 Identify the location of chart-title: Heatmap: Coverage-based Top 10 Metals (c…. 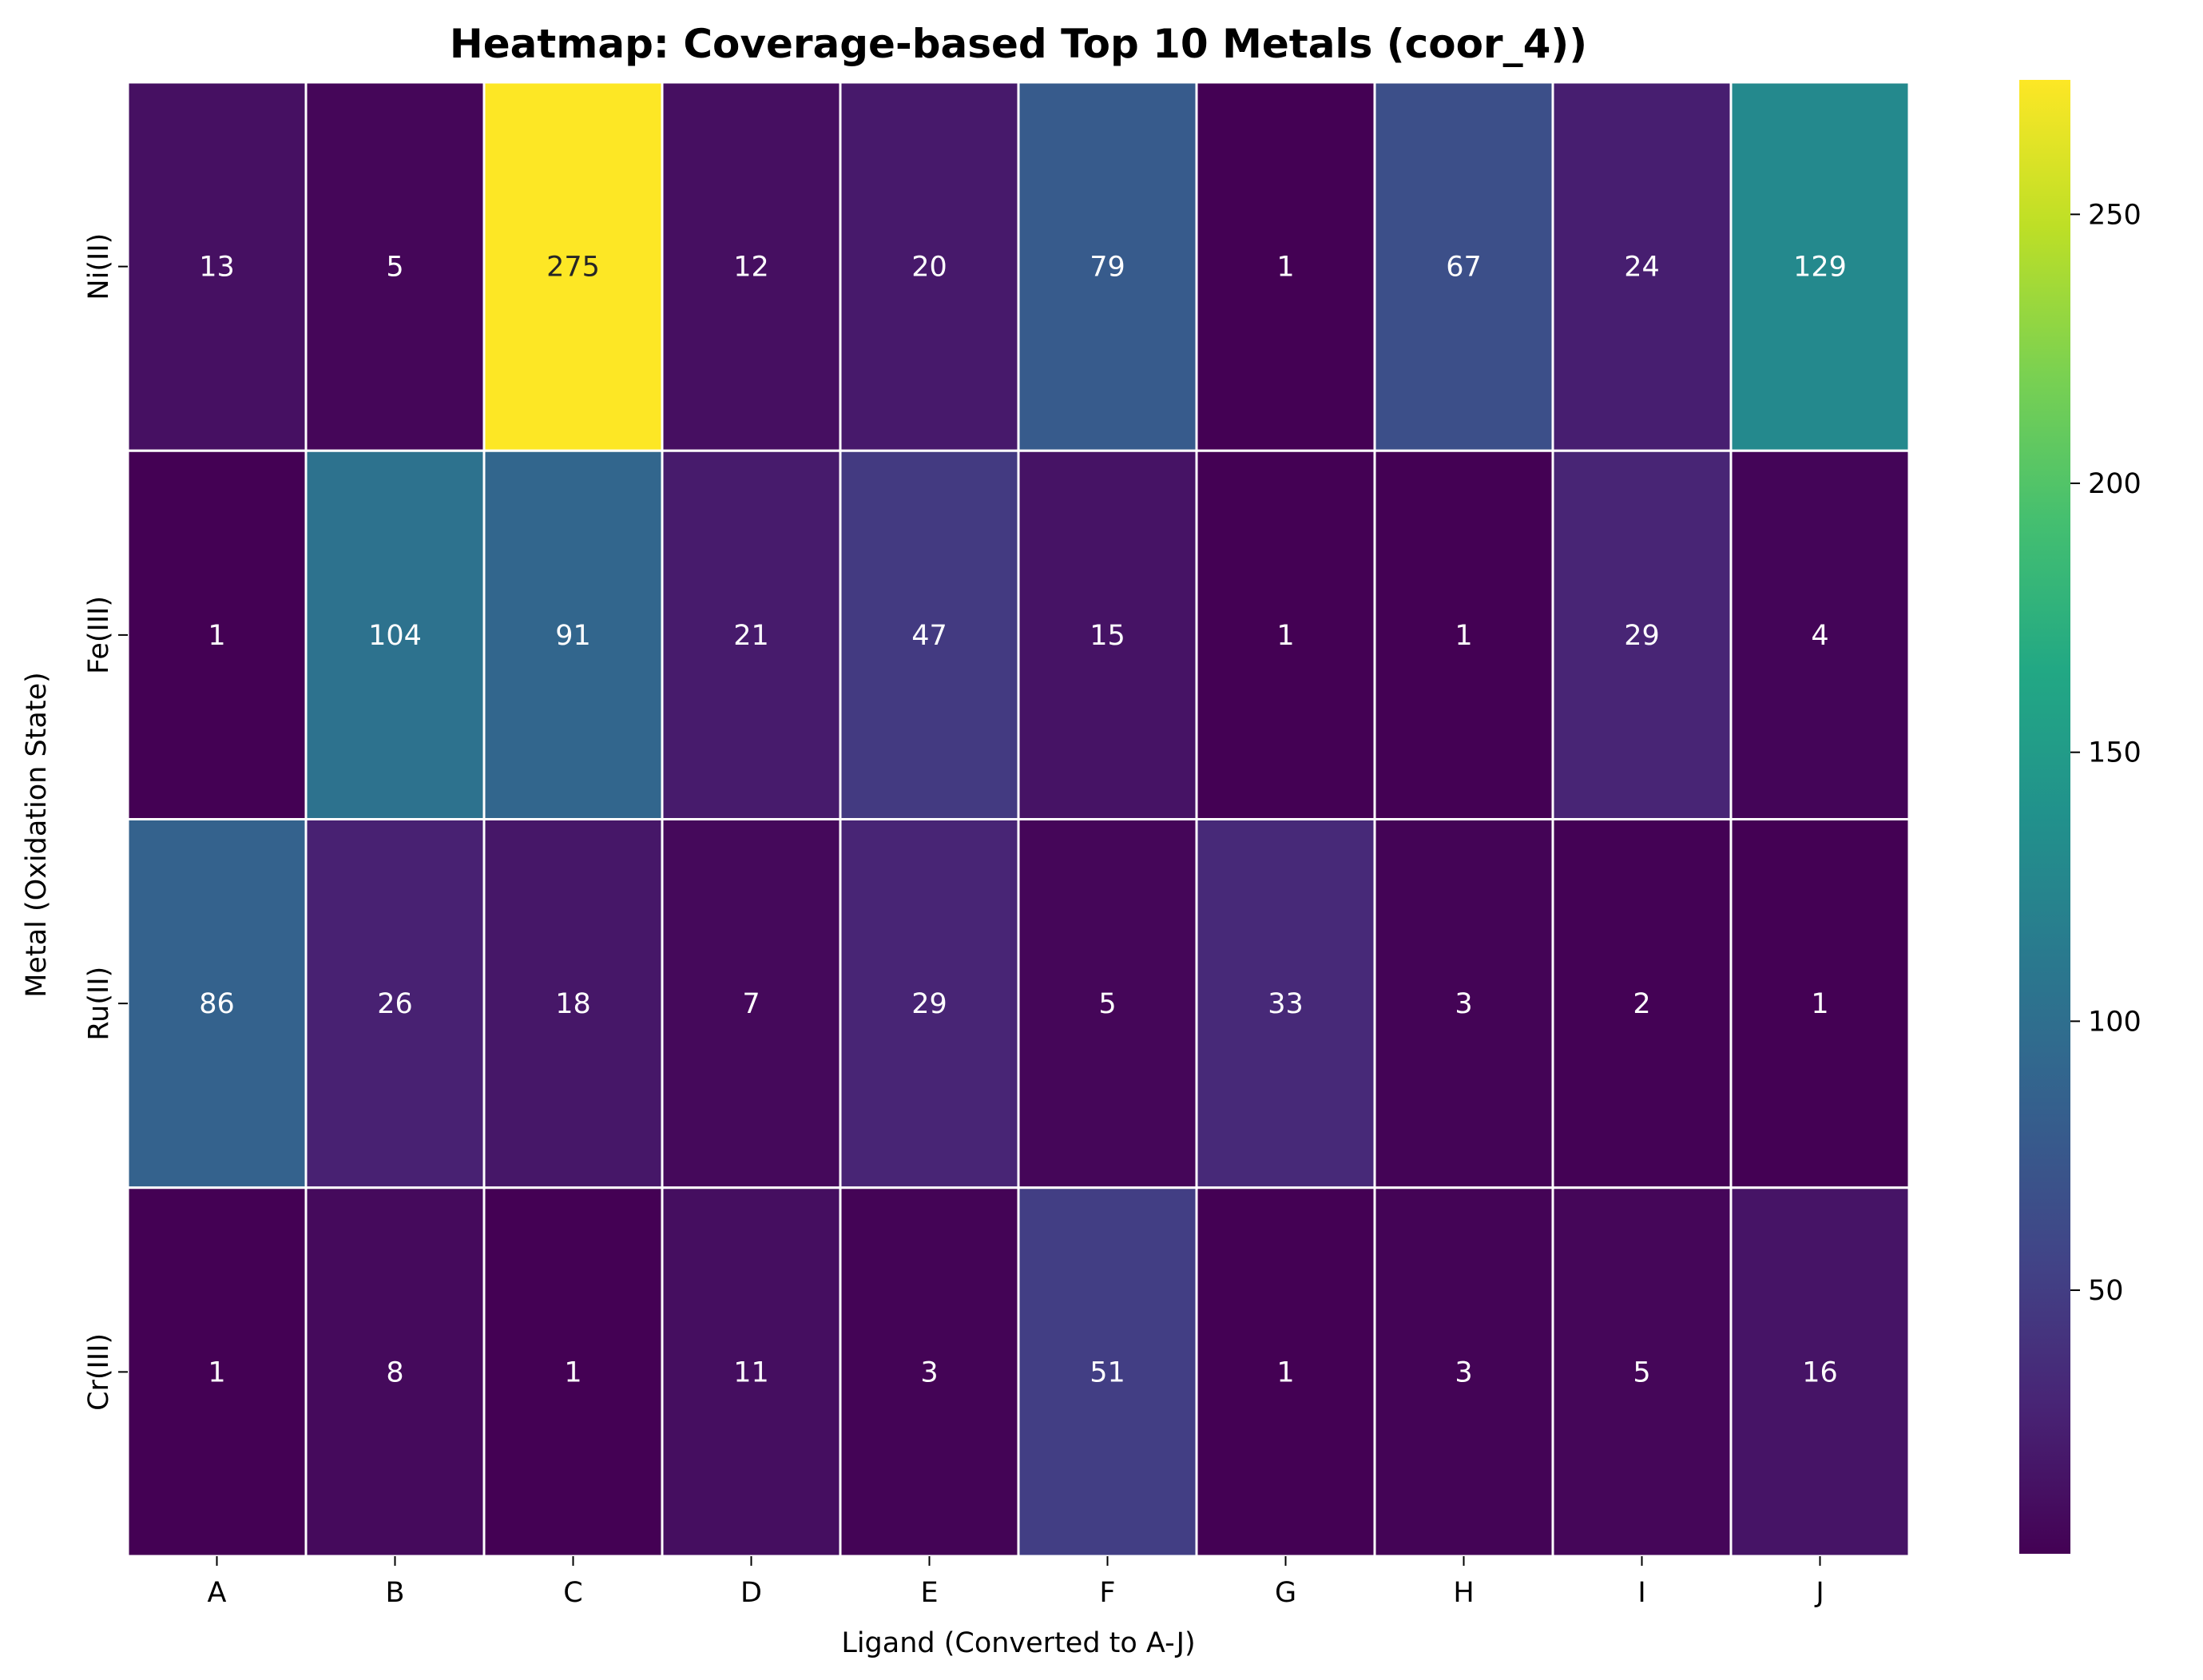
(1018, 44).